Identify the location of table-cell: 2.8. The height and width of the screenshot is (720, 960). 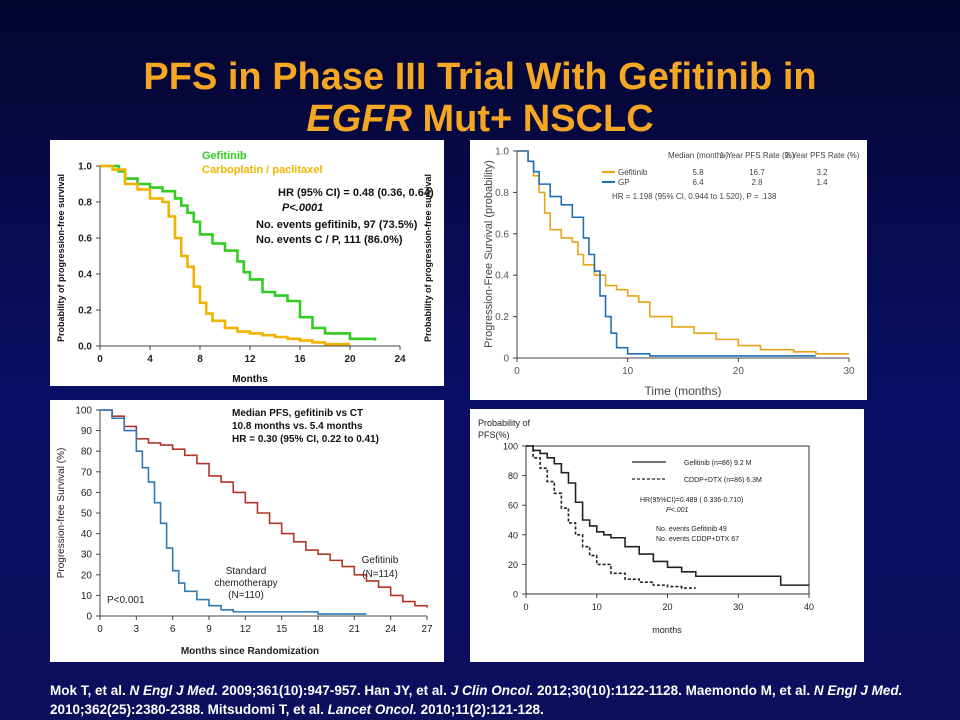
(757, 182).